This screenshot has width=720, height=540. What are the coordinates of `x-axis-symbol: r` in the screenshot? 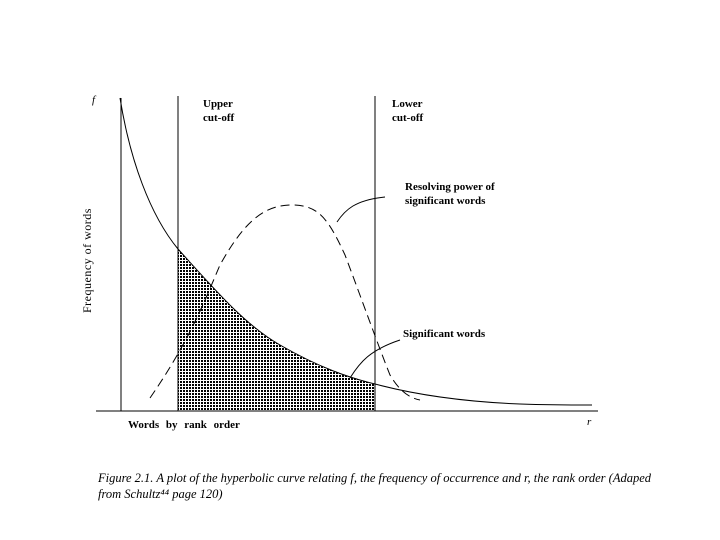 It's located at (589, 422).